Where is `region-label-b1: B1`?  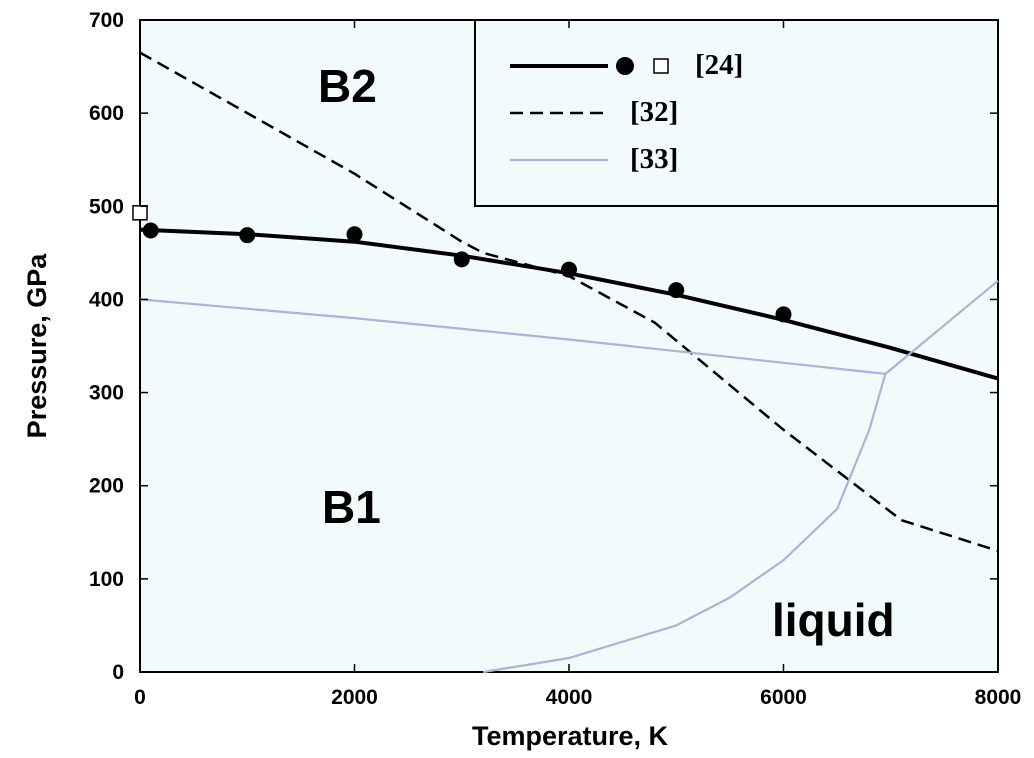 region-label-b1: B1 is located at coordinates (351, 507).